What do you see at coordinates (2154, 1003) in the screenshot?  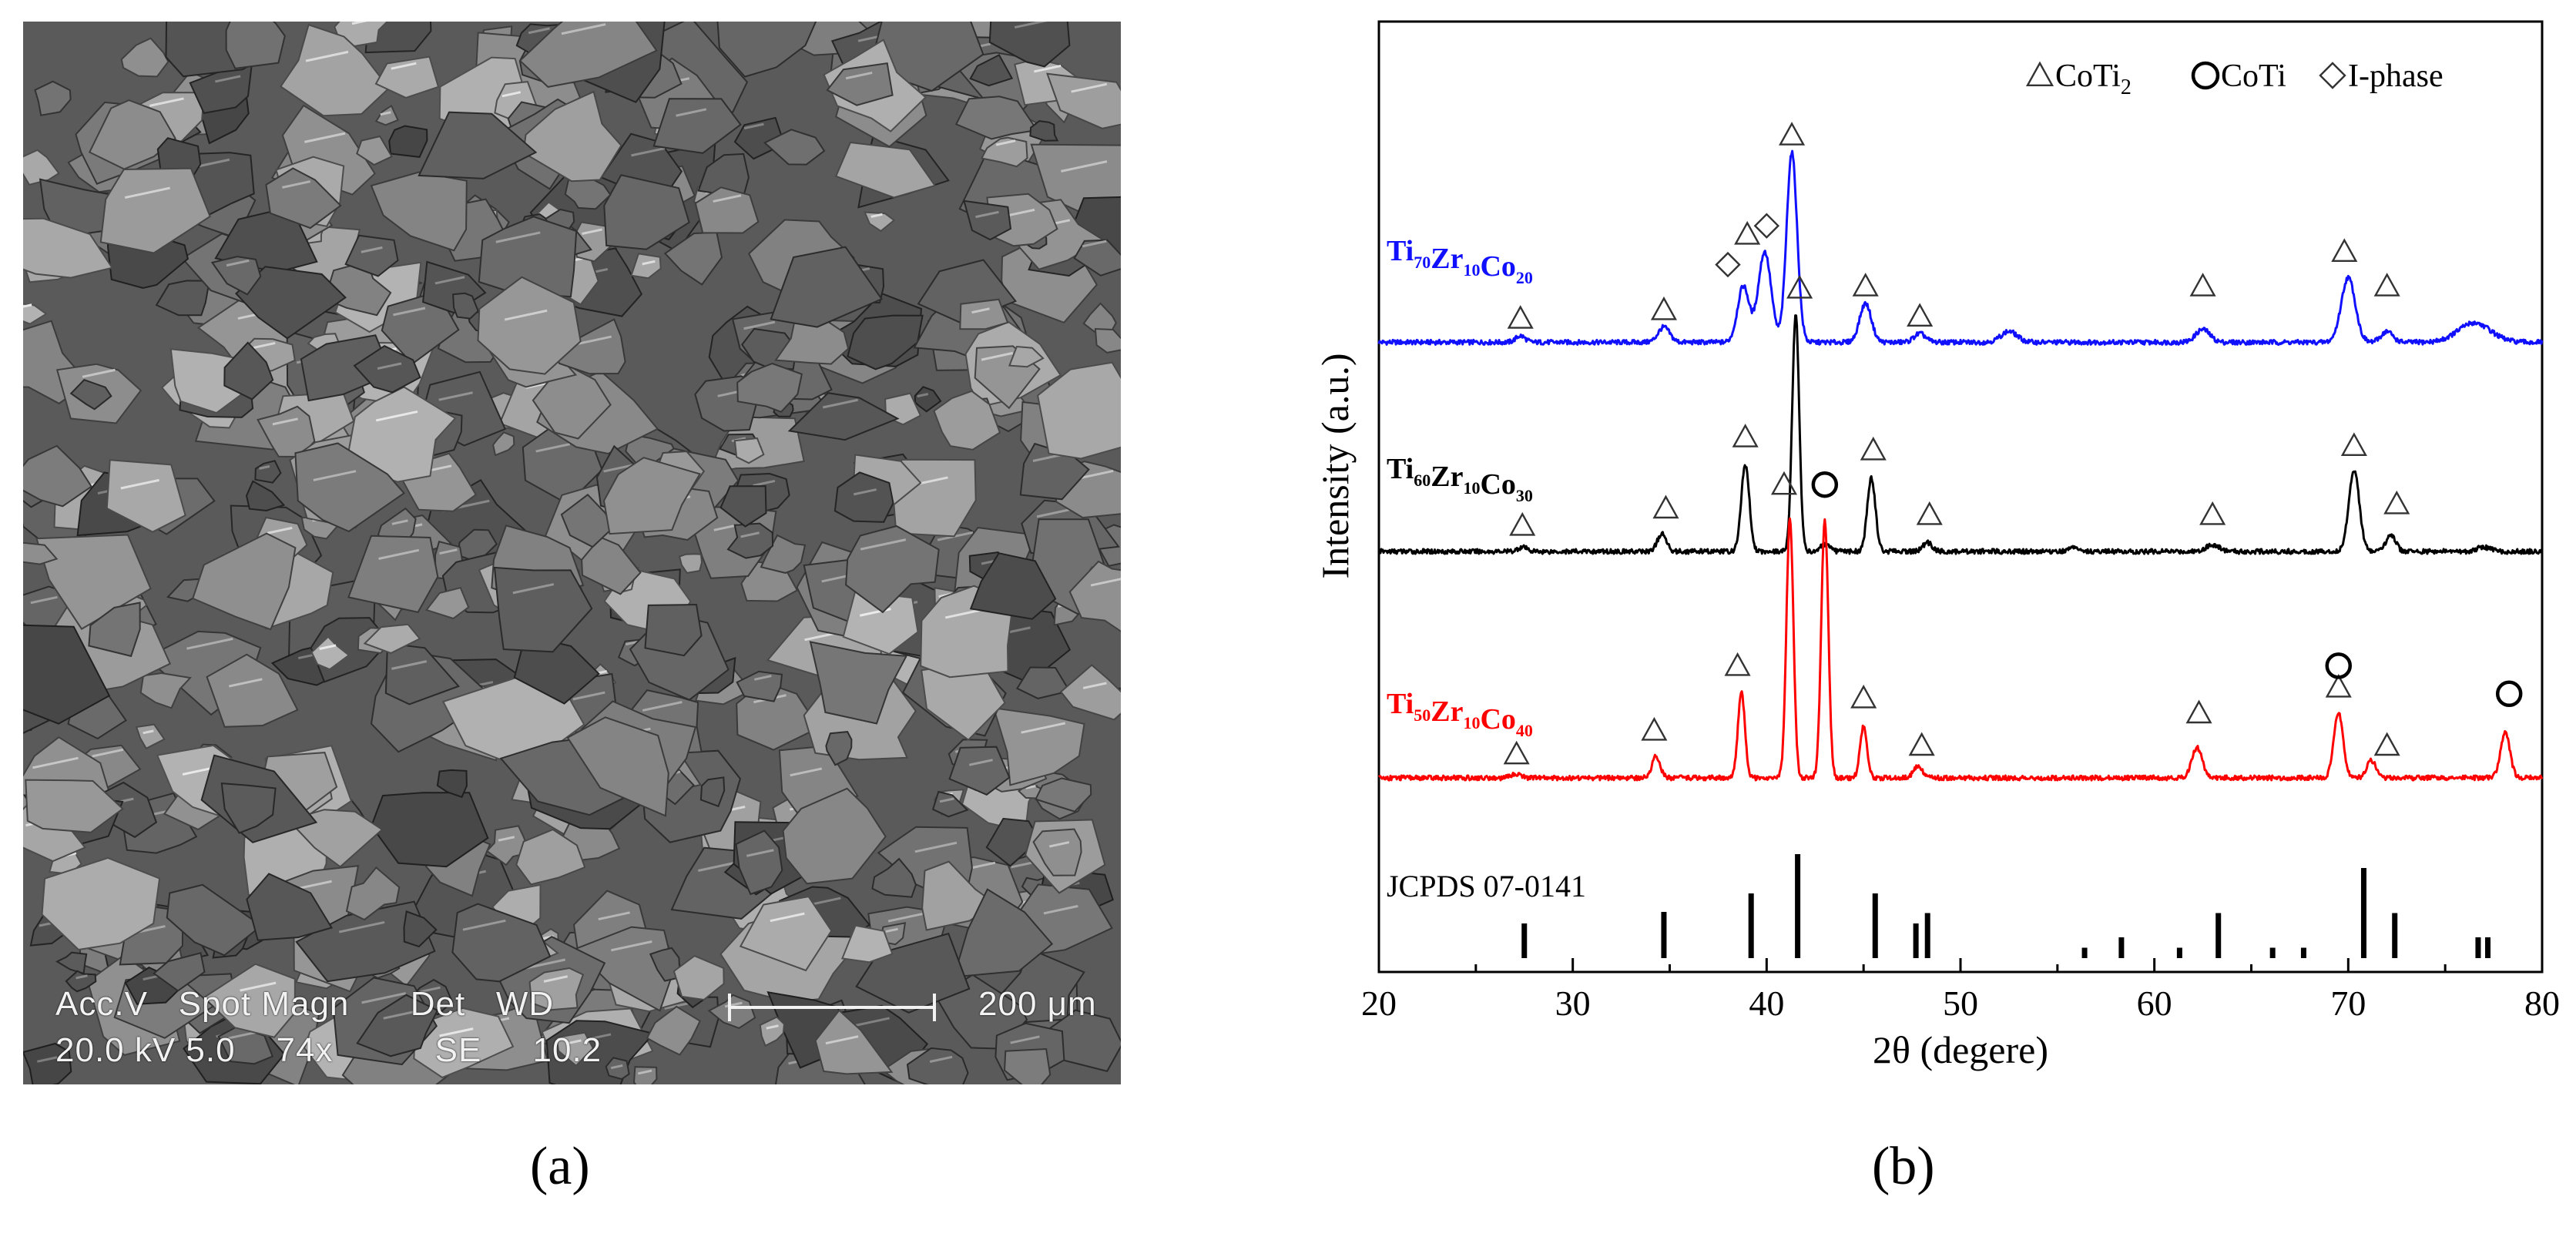 I see `x-tick-label: 60` at bounding box center [2154, 1003].